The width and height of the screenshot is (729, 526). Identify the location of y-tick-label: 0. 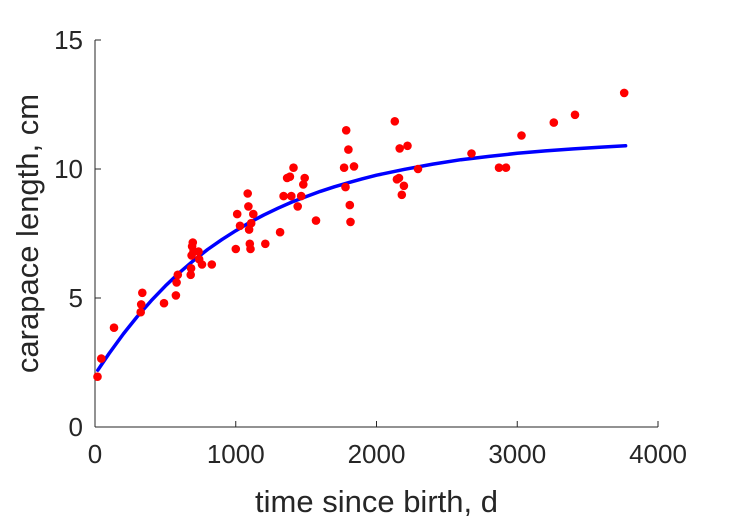
(76, 427).